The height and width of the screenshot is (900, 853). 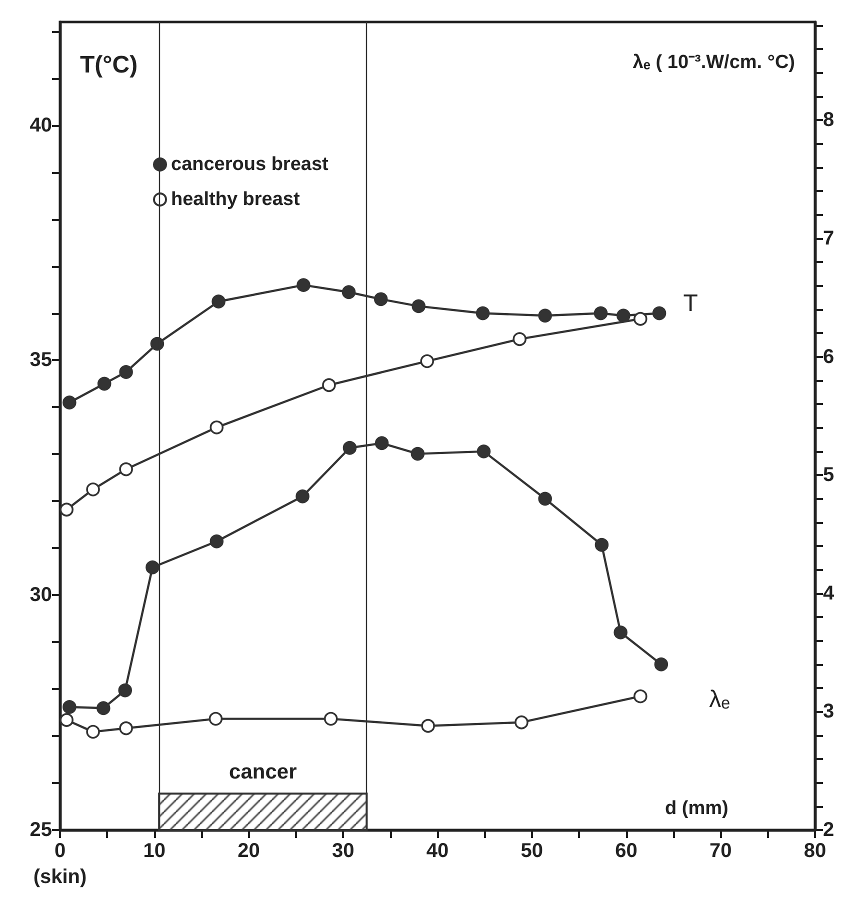 I want to click on y2-axis-title: λₑ ( 10⁻³.W/cm. °C), so click(x=713, y=62).